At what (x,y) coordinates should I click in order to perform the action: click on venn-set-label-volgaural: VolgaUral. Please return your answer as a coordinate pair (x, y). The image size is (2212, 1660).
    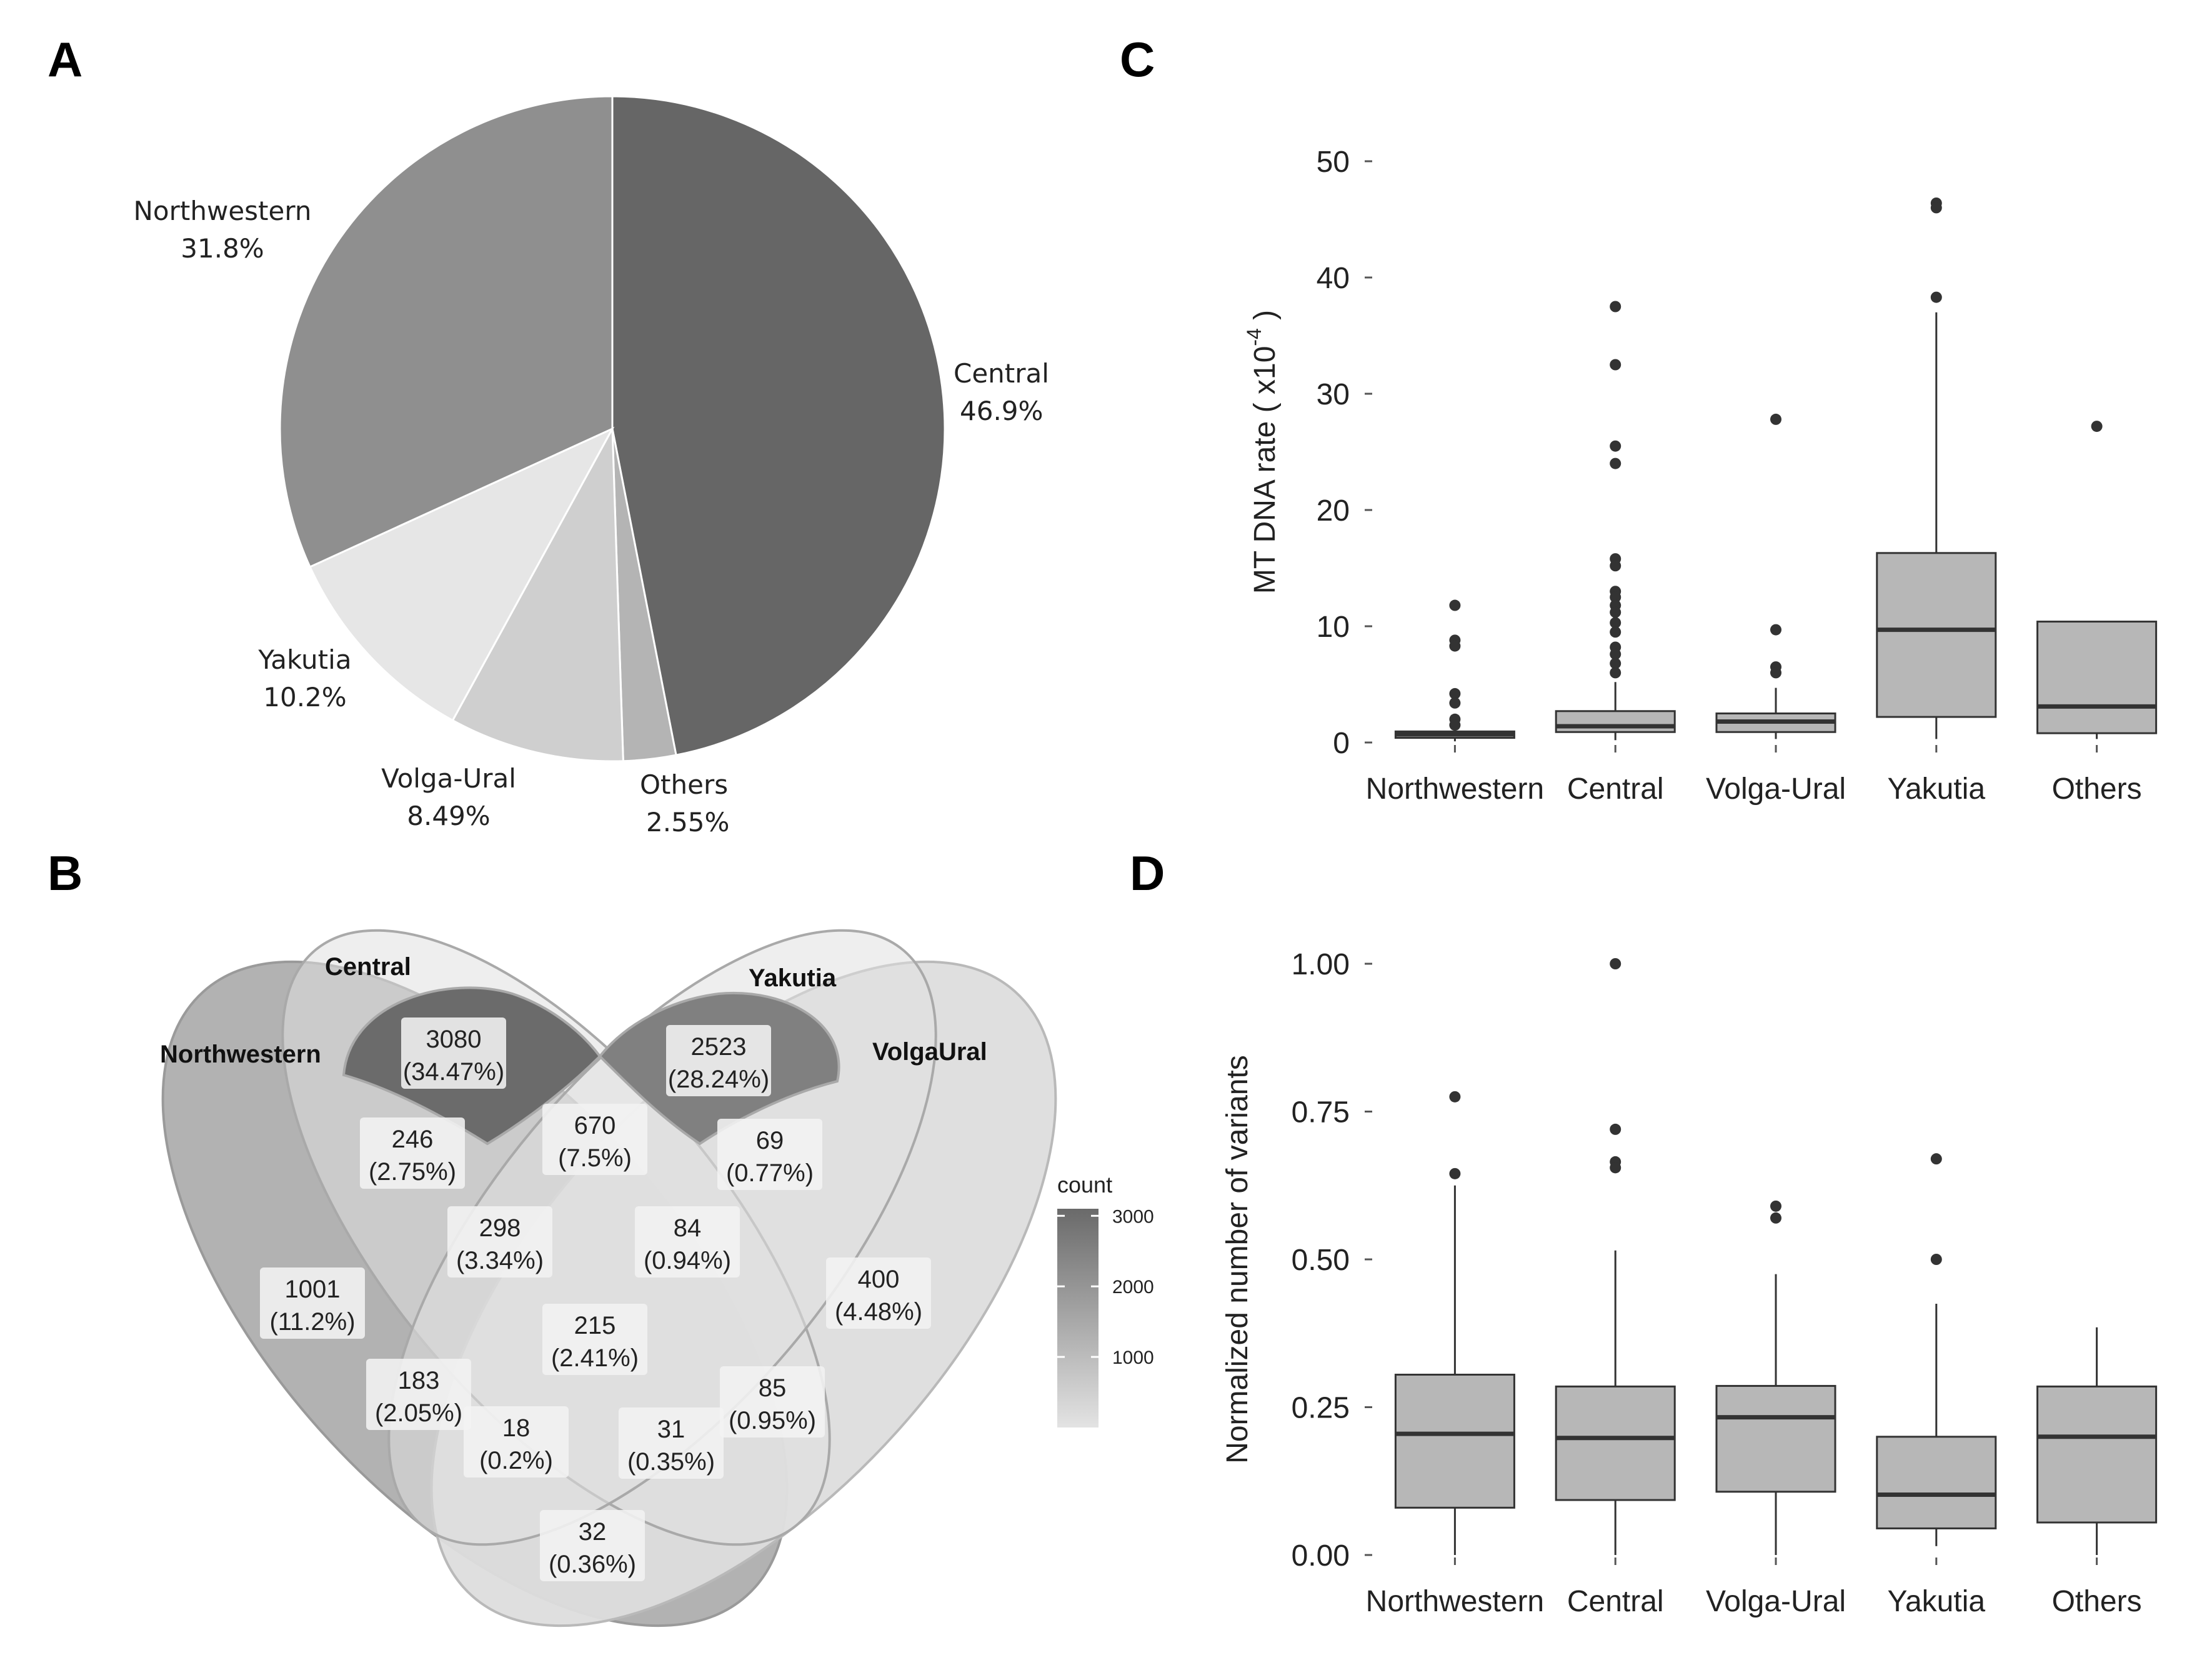
    Looking at the image, I should click on (929, 1052).